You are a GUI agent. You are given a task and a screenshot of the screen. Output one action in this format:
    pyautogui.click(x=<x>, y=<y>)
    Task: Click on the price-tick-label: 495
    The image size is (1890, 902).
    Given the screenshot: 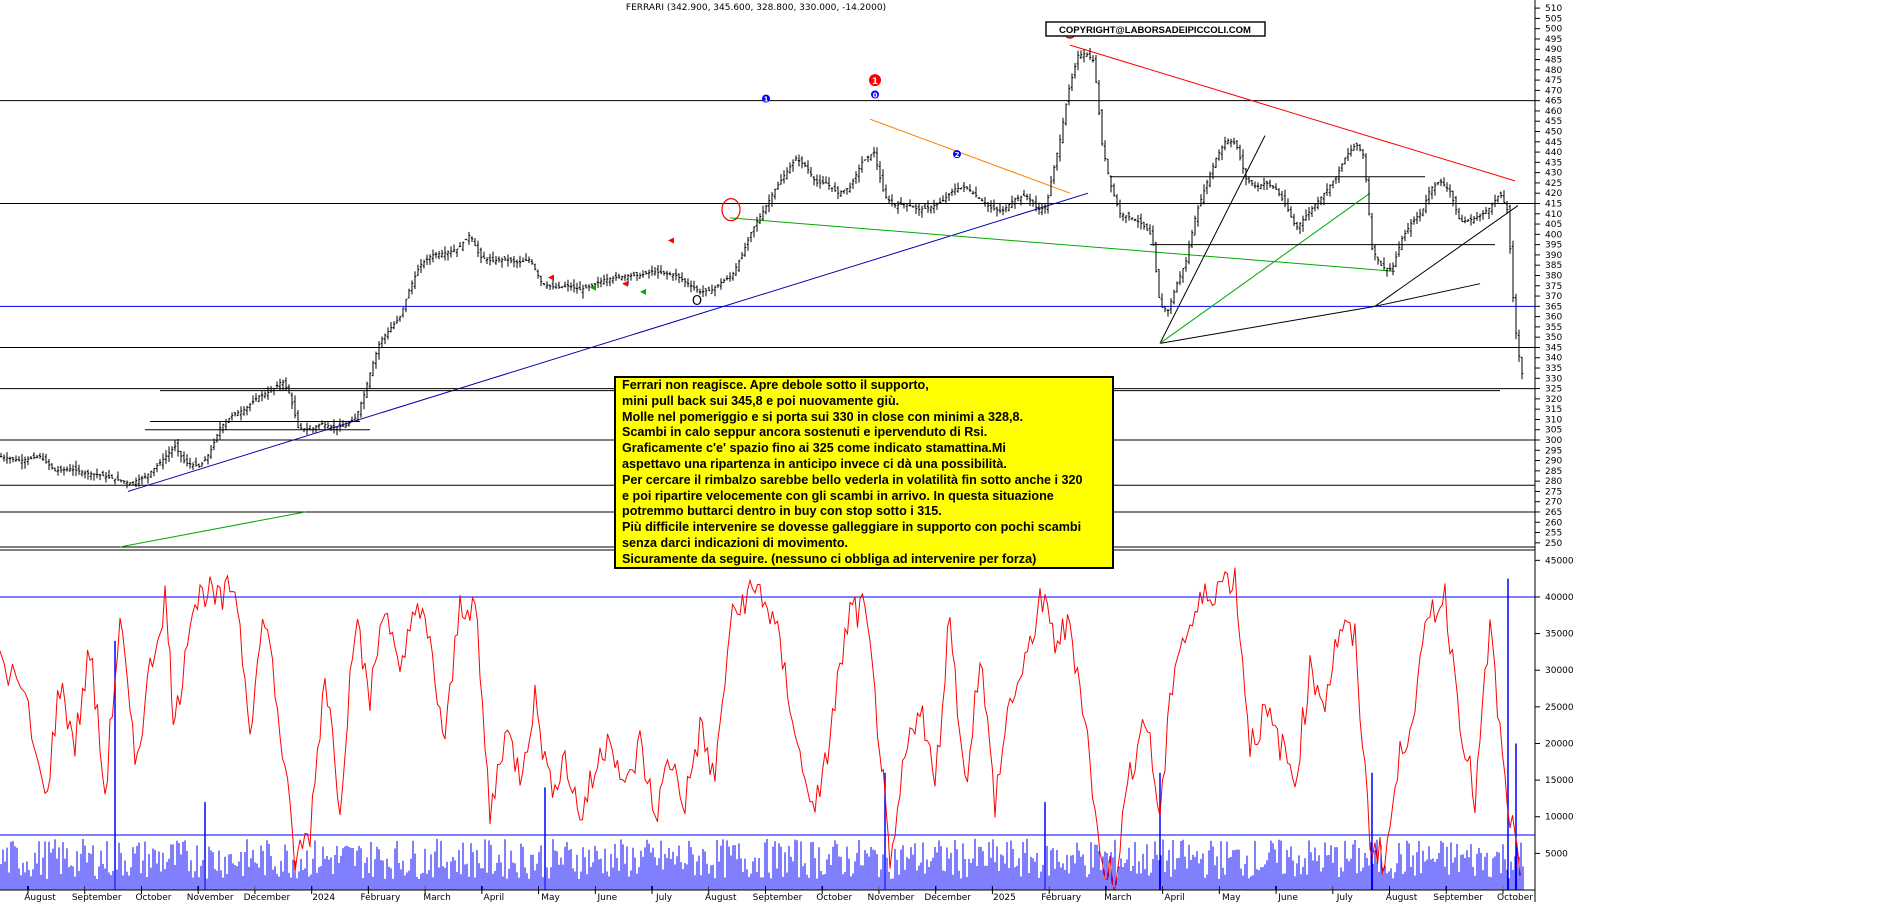 What is the action you would take?
    pyautogui.click(x=1553, y=40)
    